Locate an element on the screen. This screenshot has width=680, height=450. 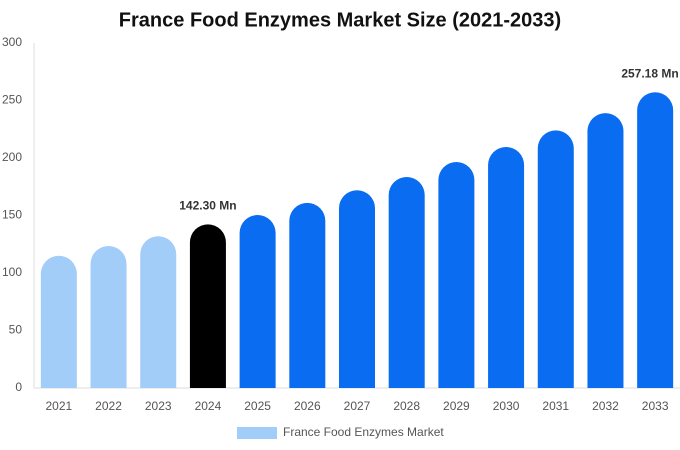
y-tick-label: 150 is located at coordinates (12, 215).